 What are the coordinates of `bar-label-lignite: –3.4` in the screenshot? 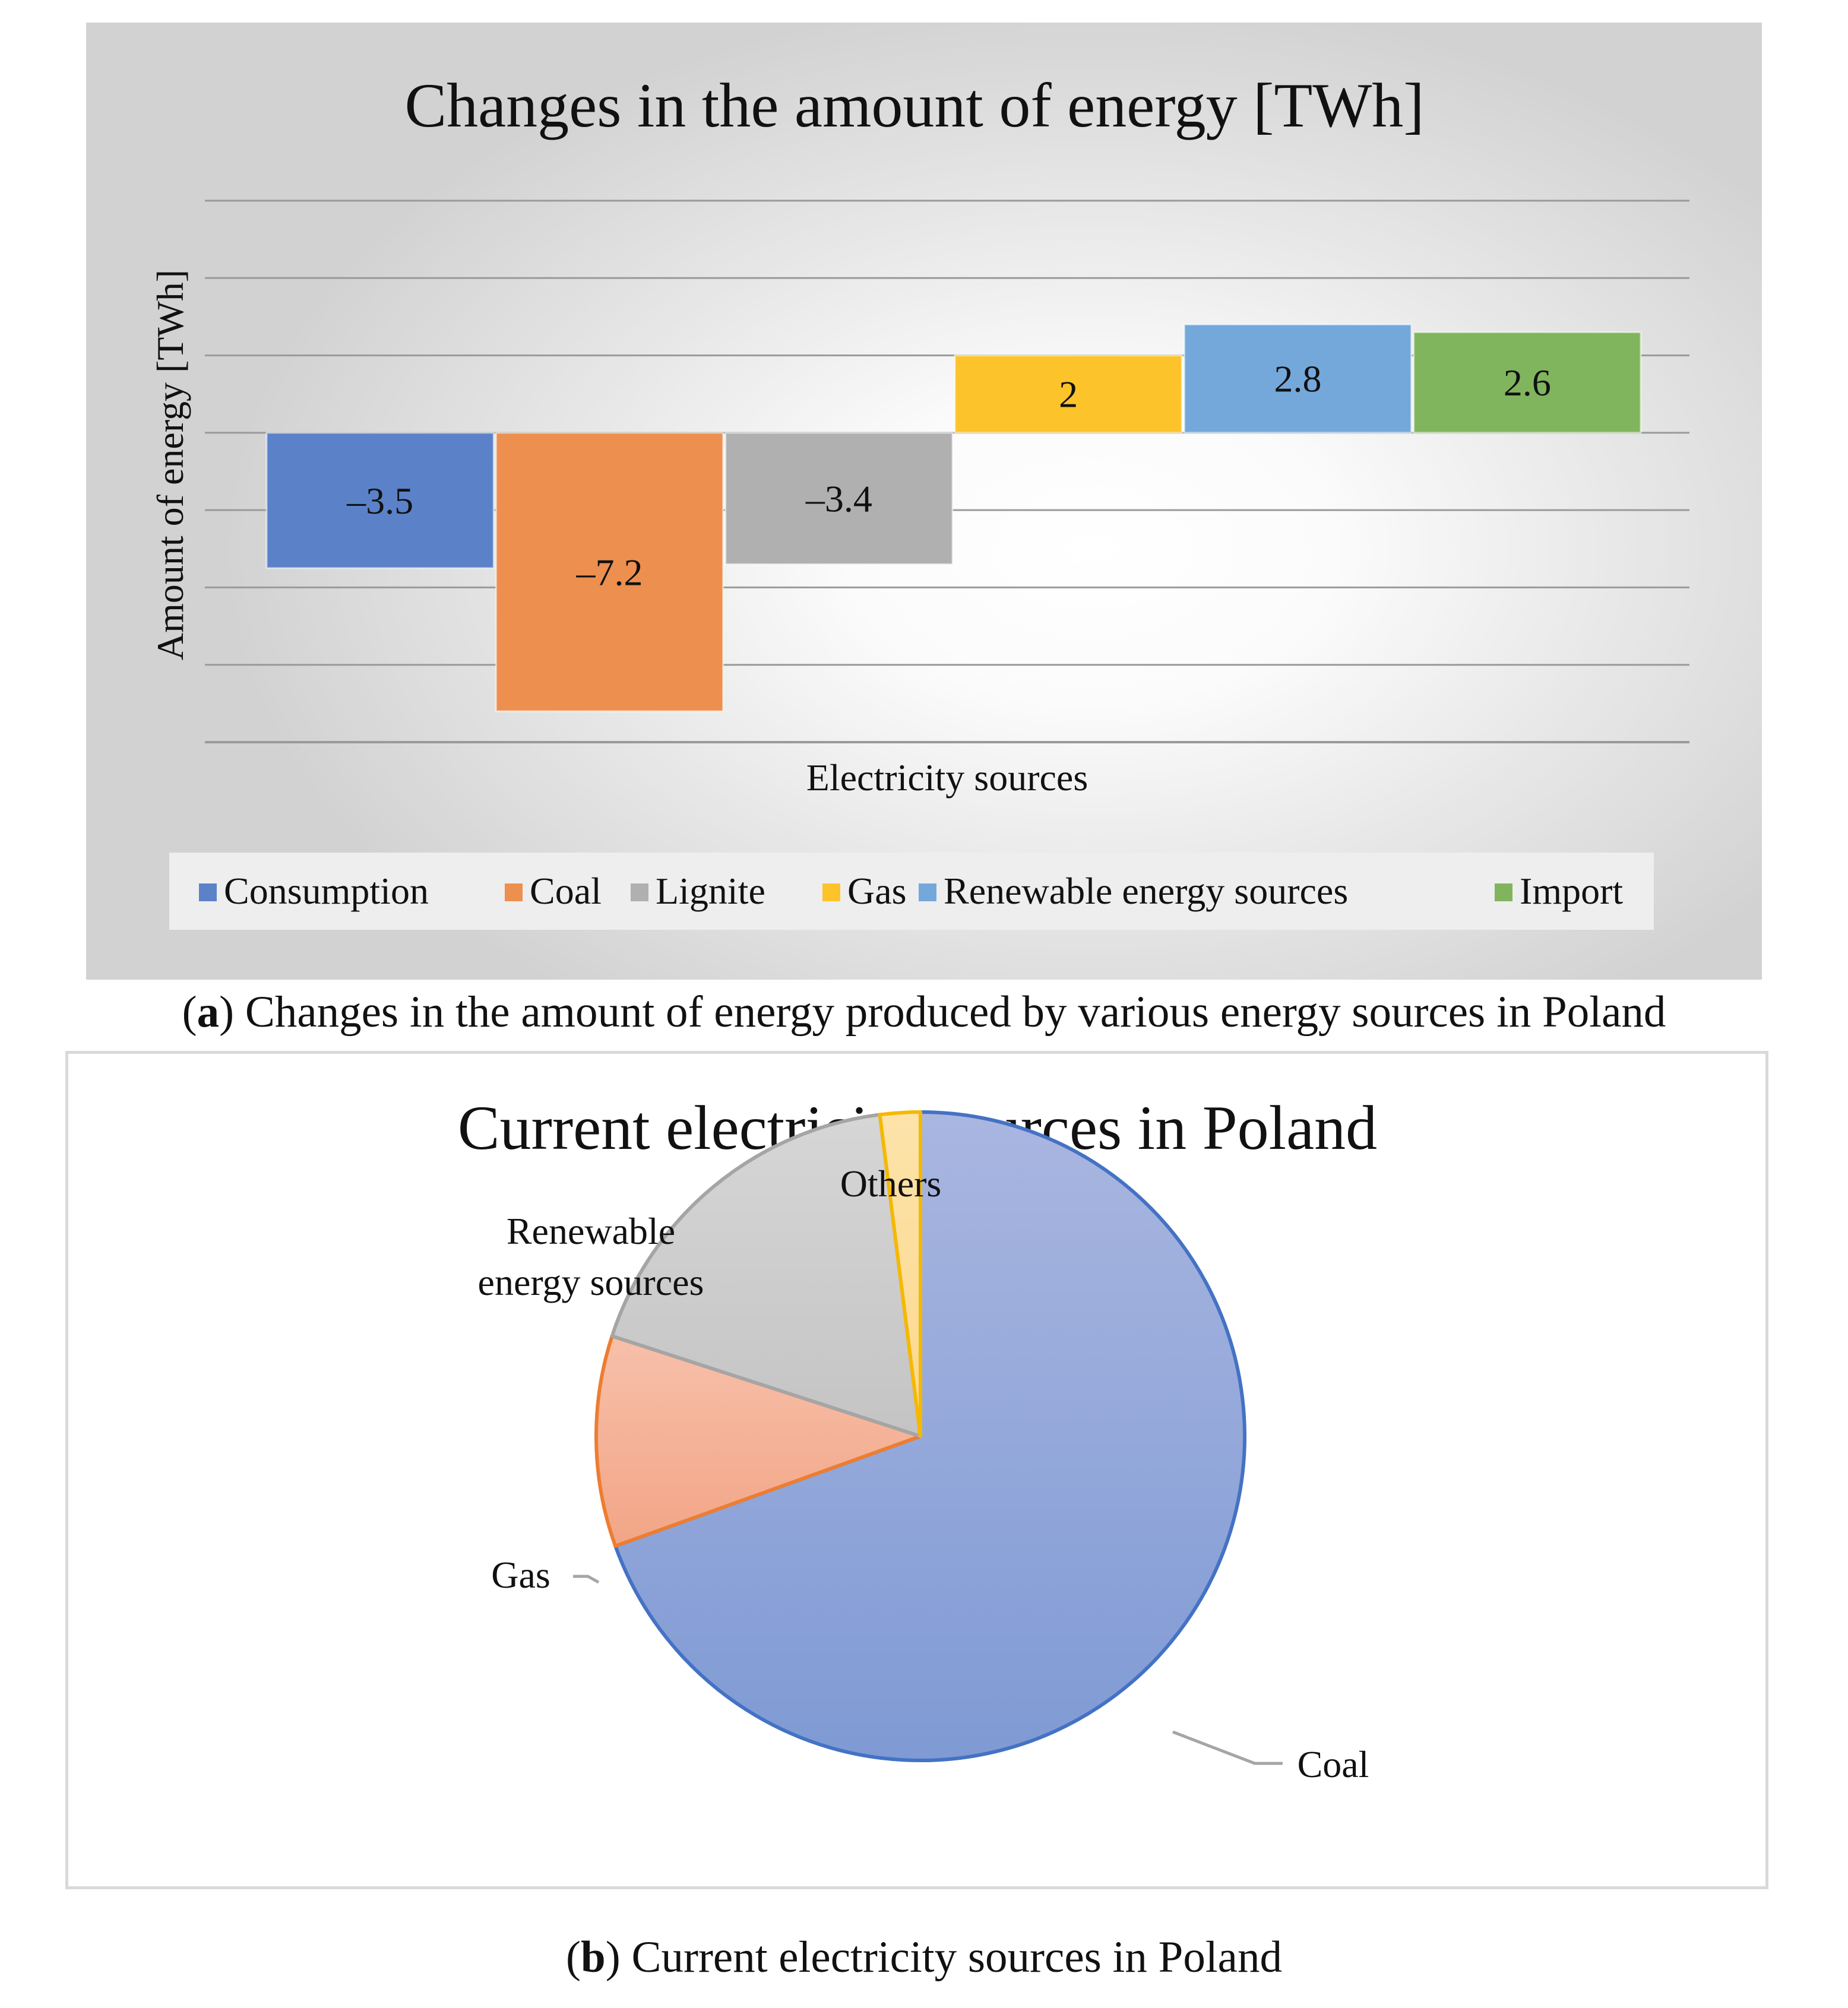 It's located at (838, 499).